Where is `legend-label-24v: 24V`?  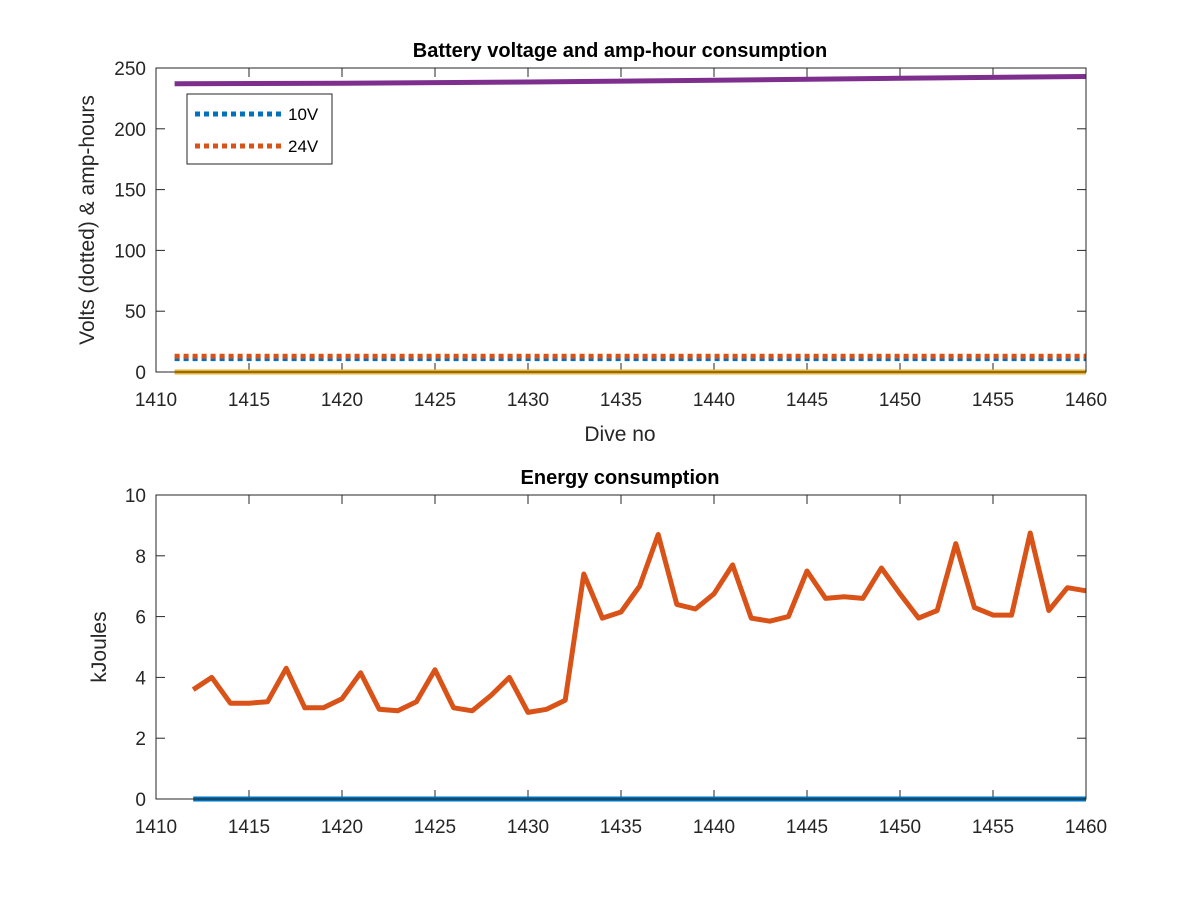 legend-label-24v: 24V is located at coordinates (303, 146).